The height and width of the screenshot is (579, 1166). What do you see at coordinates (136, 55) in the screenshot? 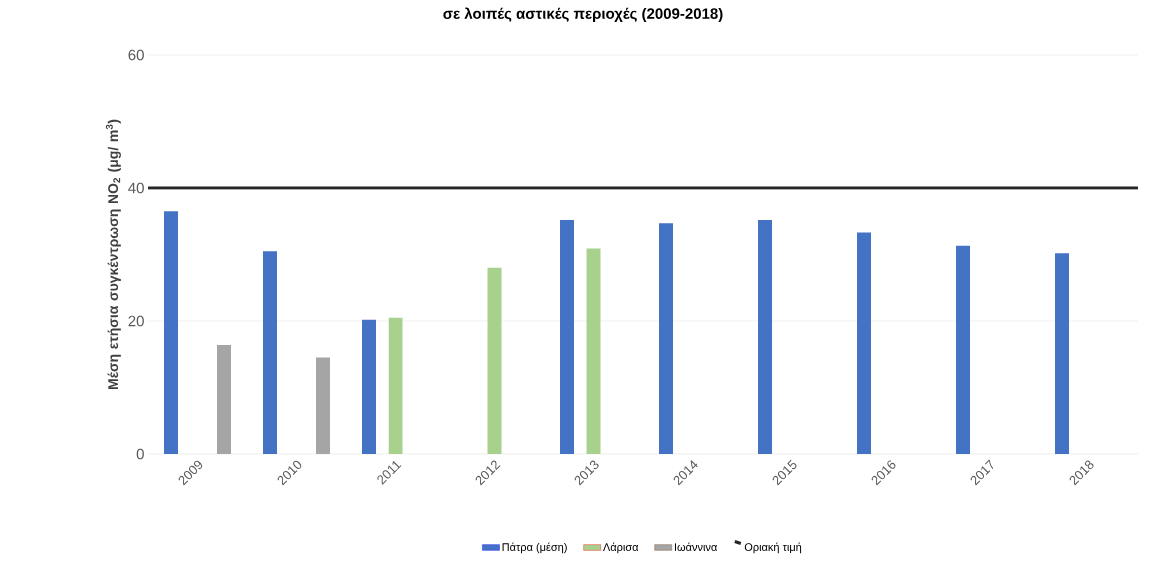
I see `y-tick-label: 60` at bounding box center [136, 55].